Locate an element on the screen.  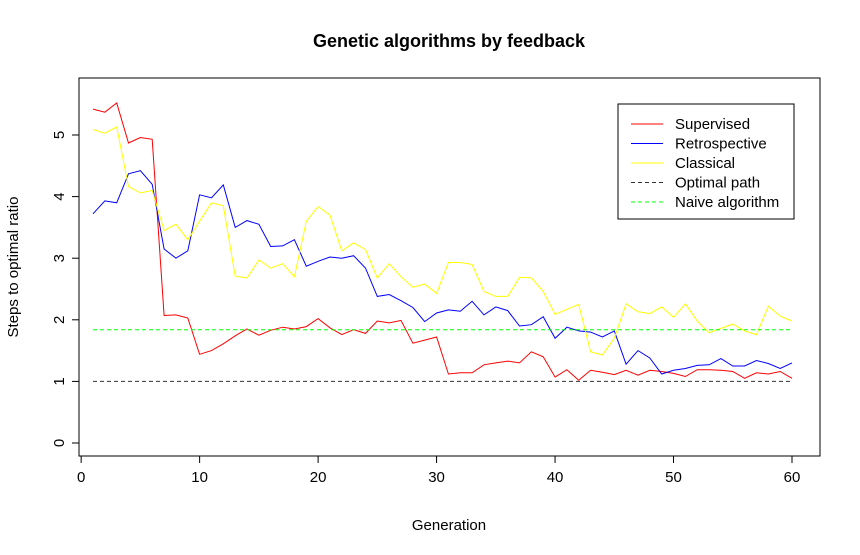
x-axis: 0 10 20 30 40 50 60 is located at coordinates (439, 470).